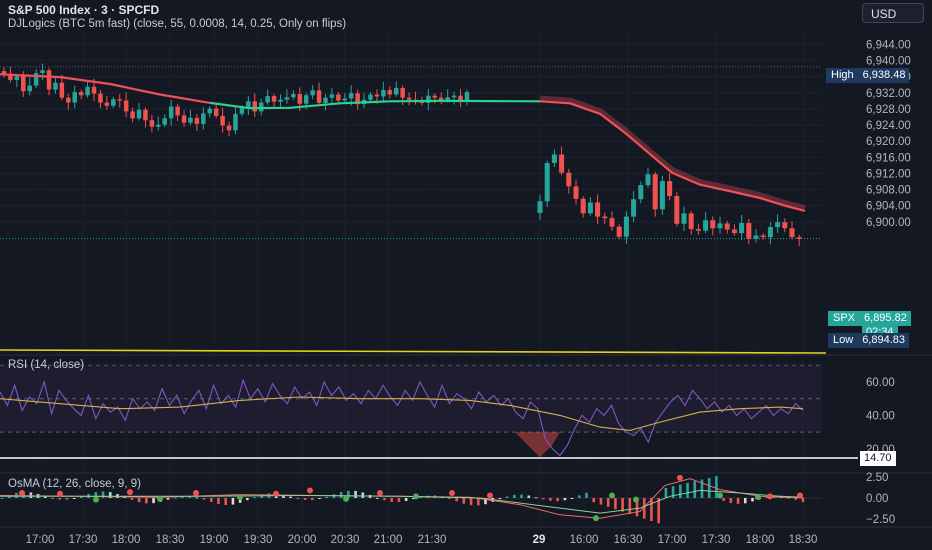 This screenshot has height=550, width=932. I want to click on price-tick-label: 6,920.00, so click(888, 142).